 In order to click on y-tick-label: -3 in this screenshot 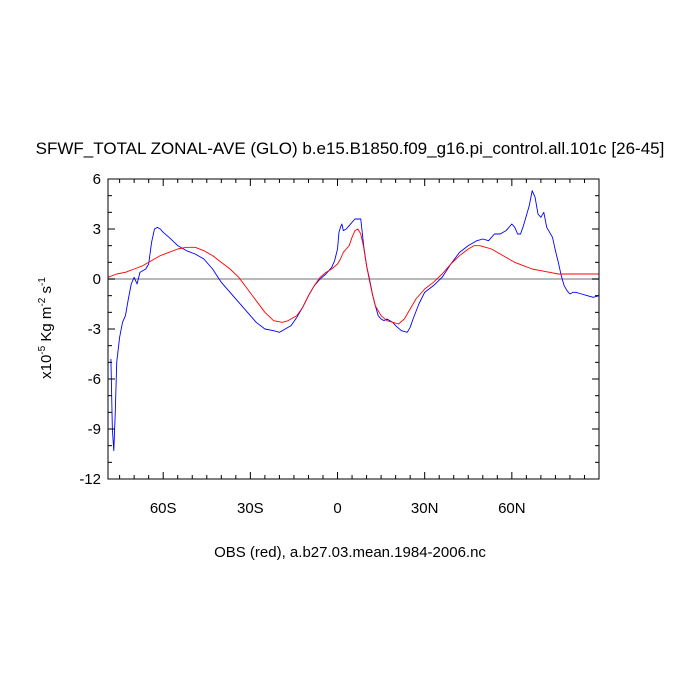, I will do `click(94, 329)`.